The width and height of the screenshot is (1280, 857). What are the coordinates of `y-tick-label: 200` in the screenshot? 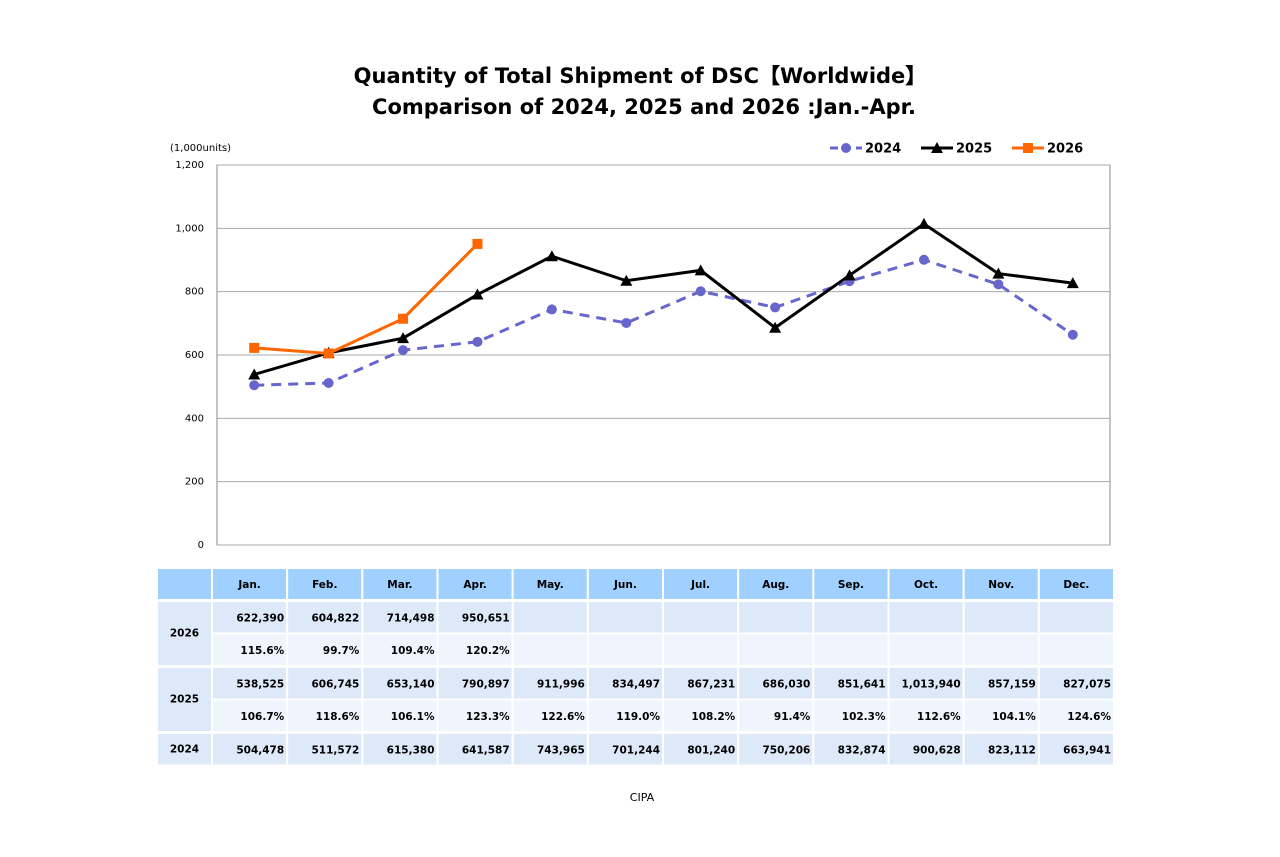 It's located at (194, 482).